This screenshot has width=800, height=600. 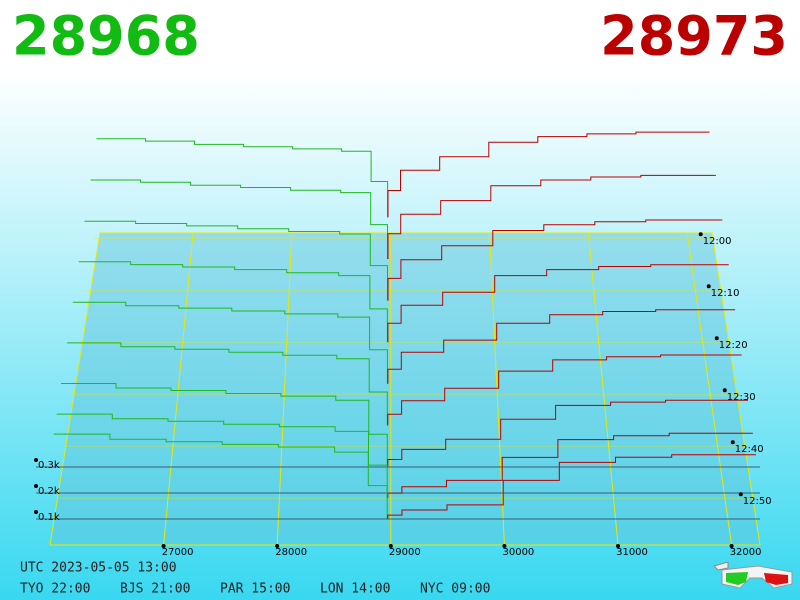 What do you see at coordinates (694, 36) in the screenshot?
I see `best-ask: 28973` at bounding box center [694, 36].